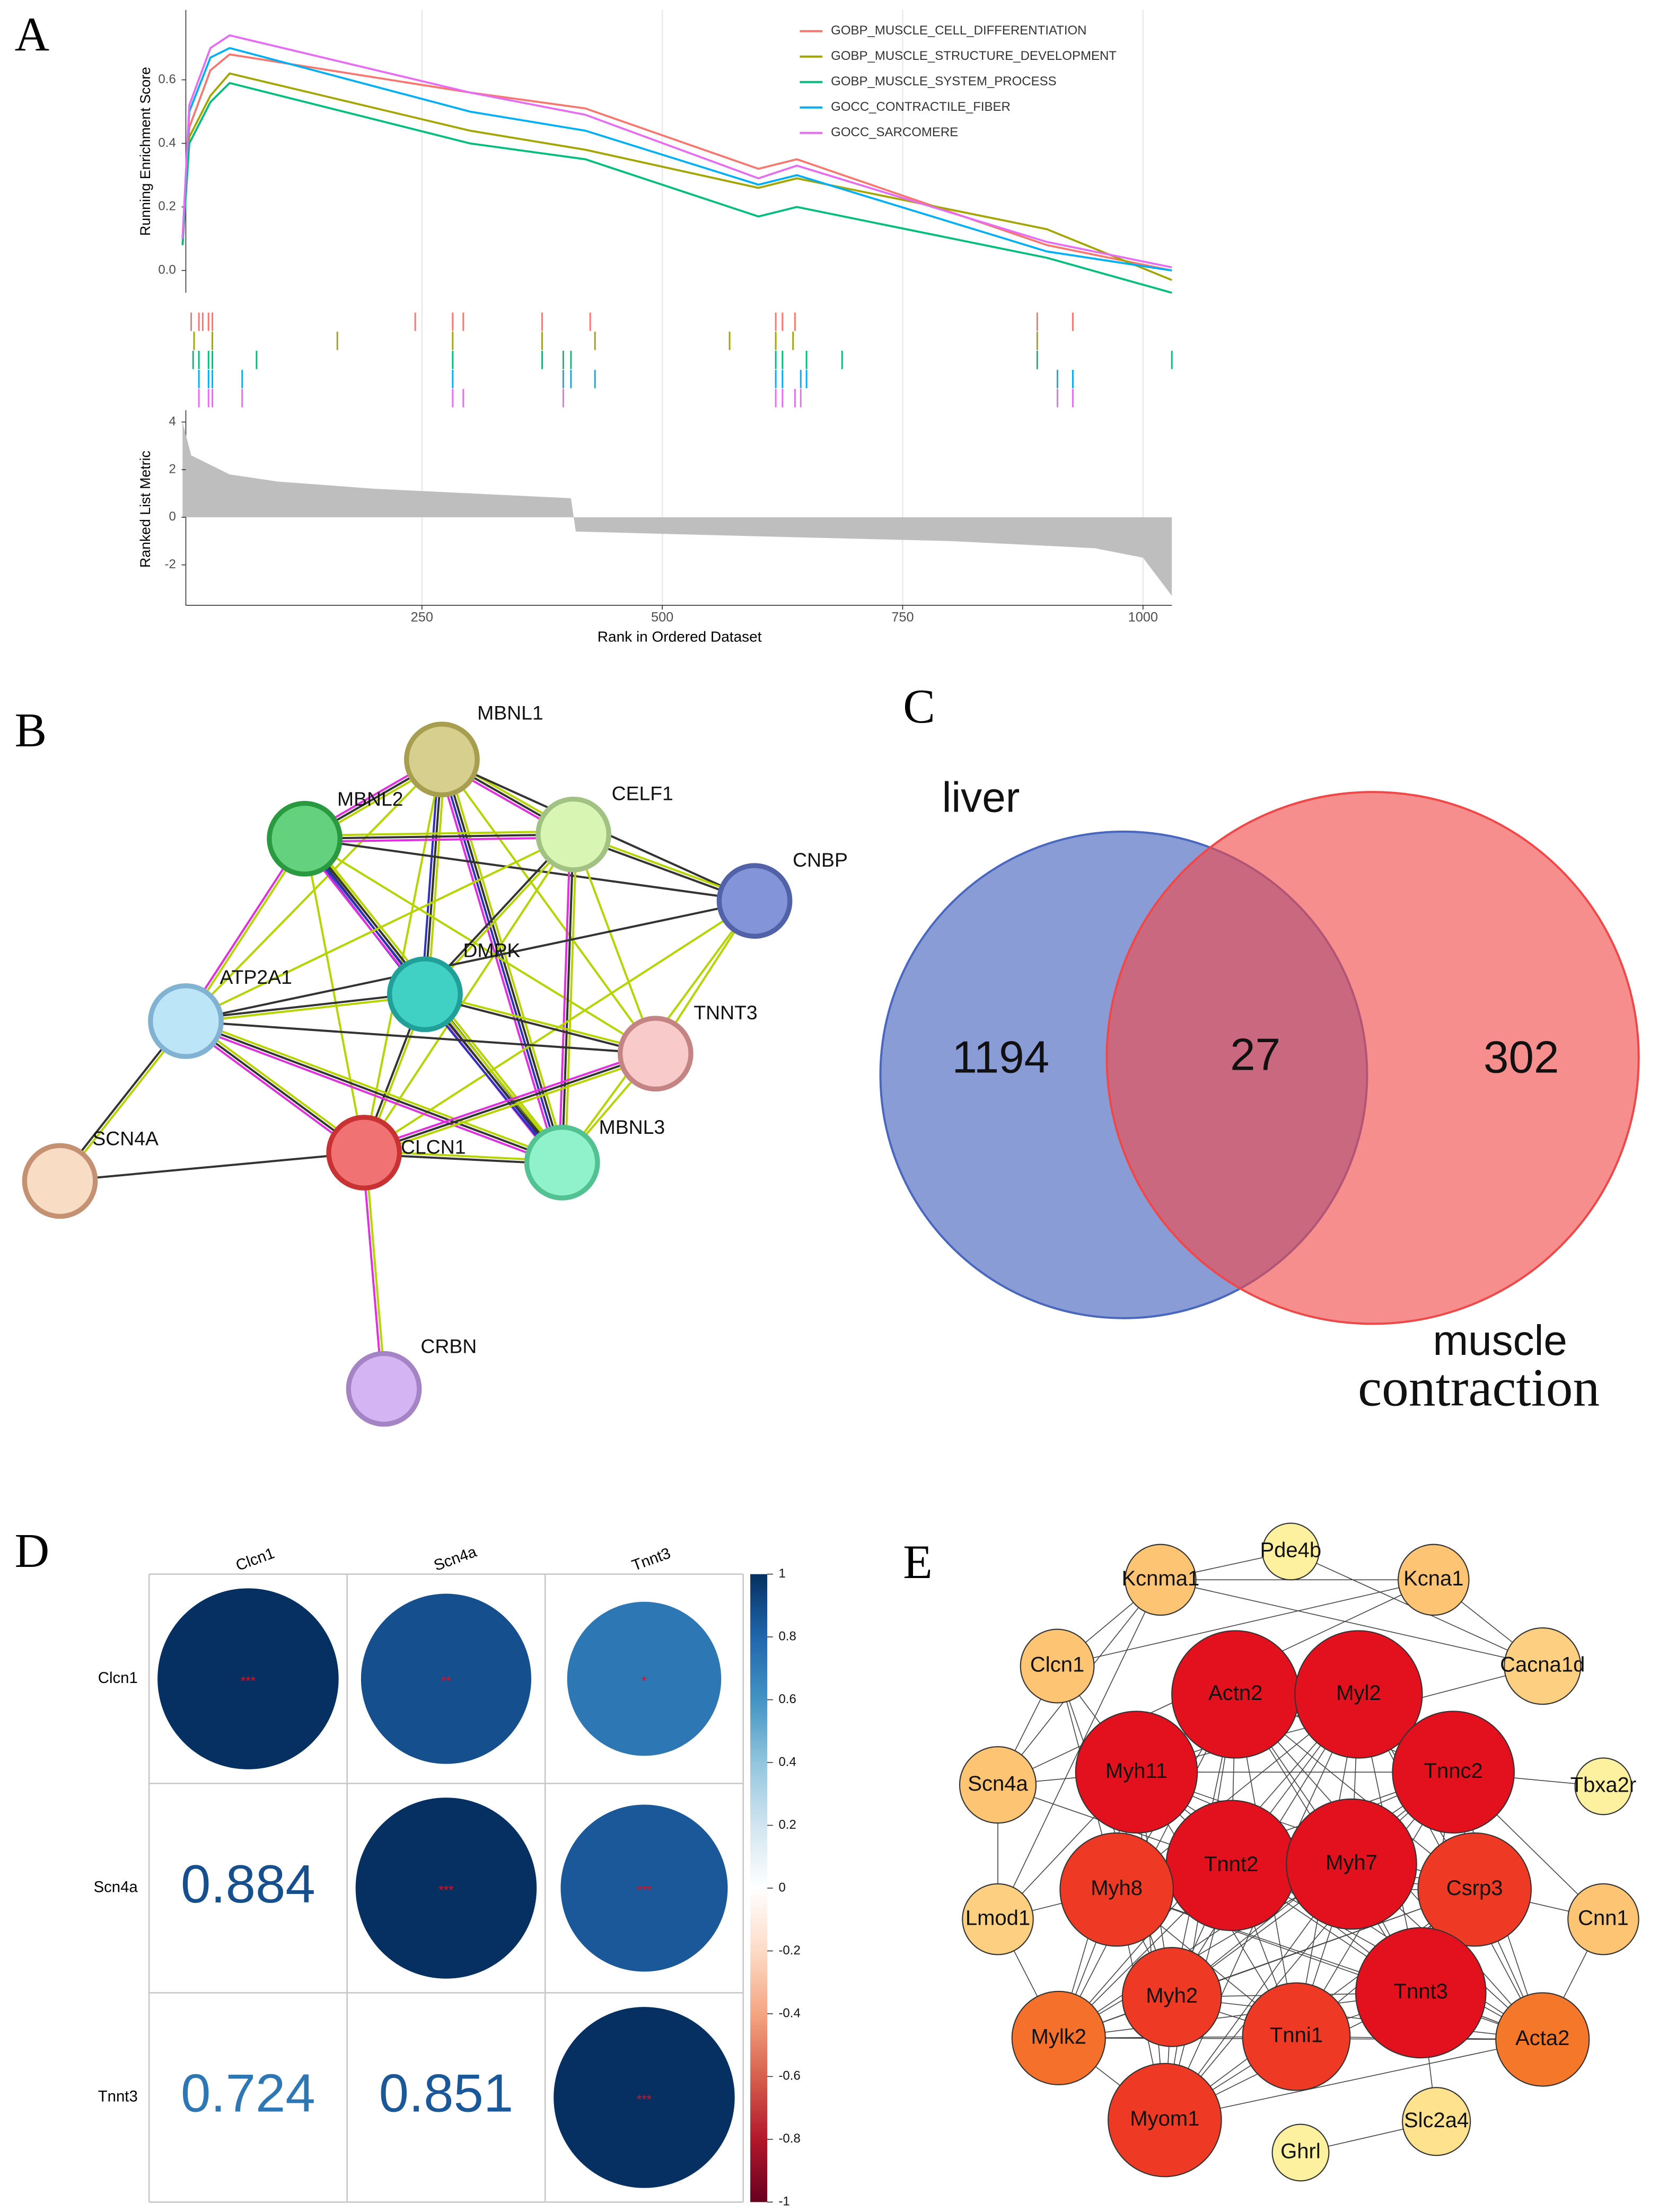  What do you see at coordinates (1164, 2118) in the screenshot?
I see `gene-label: Myom1` at bounding box center [1164, 2118].